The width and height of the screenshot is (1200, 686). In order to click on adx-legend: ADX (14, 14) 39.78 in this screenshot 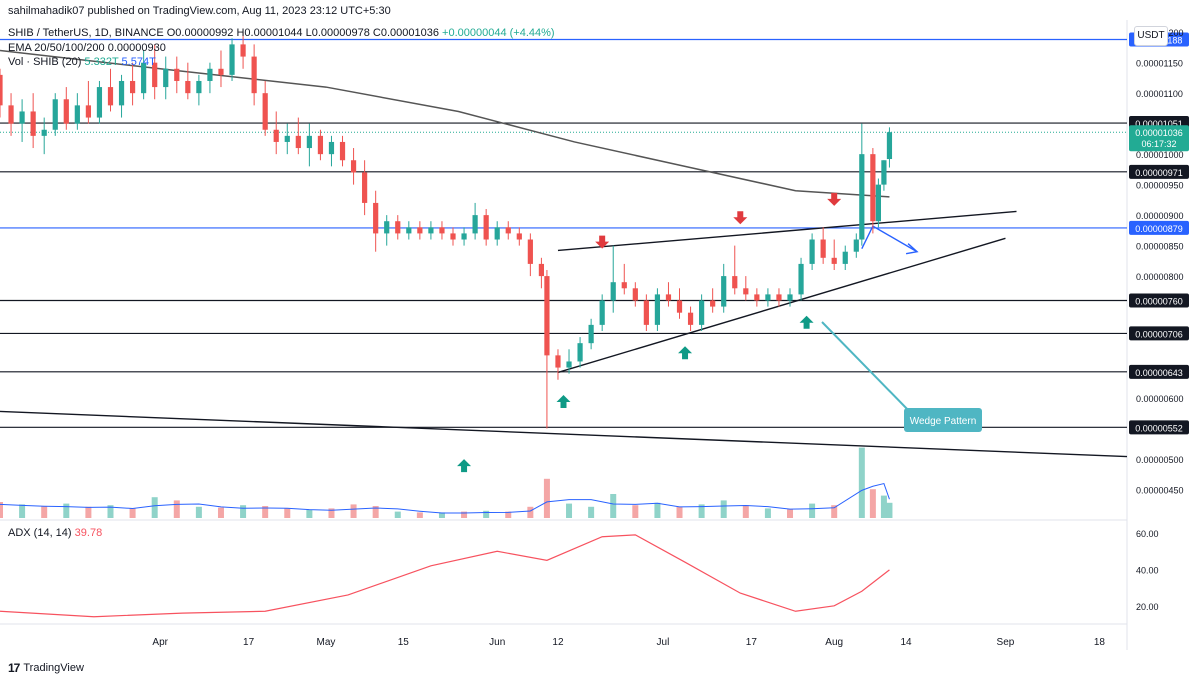, I will do `click(55, 533)`.